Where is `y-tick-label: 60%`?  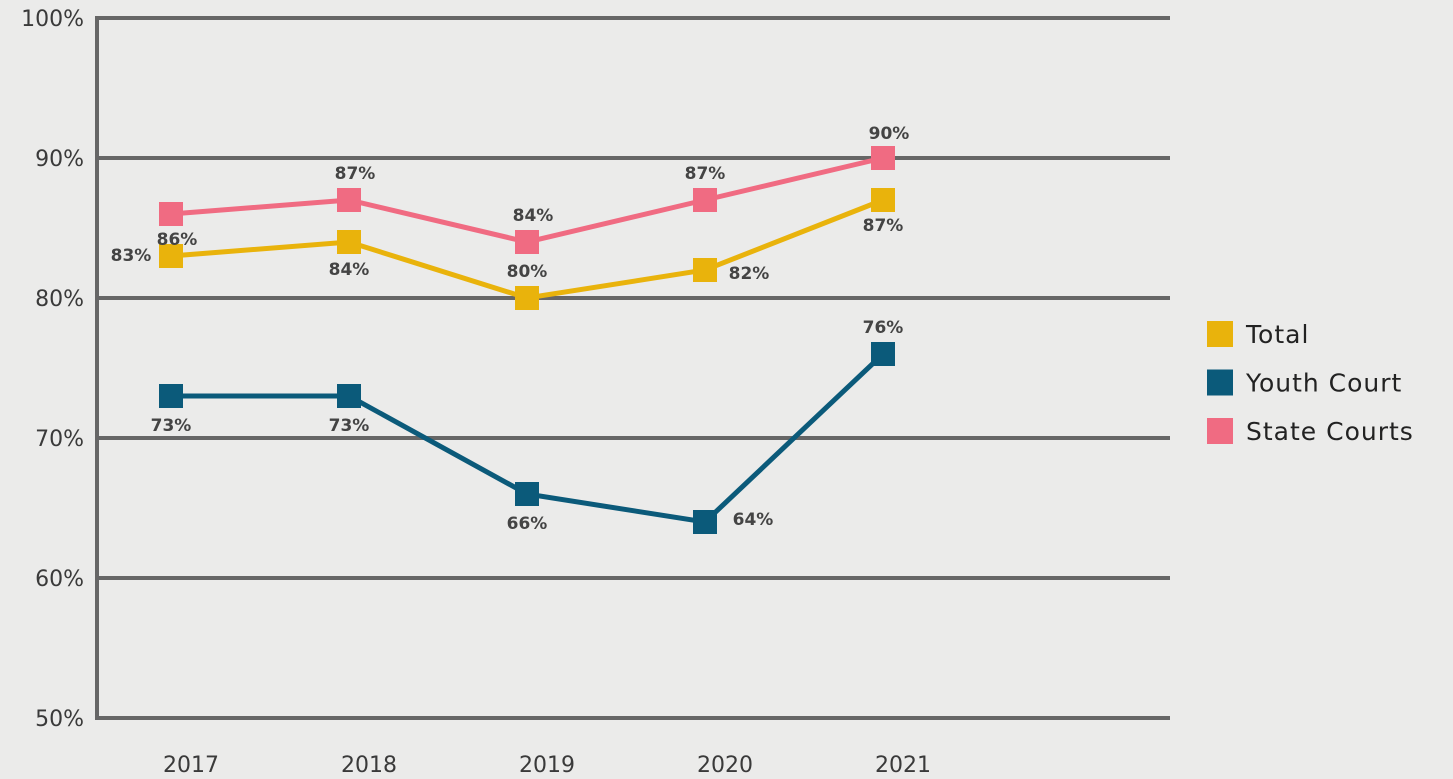 y-tick-label: 60% is located at coordinates (59, 579).